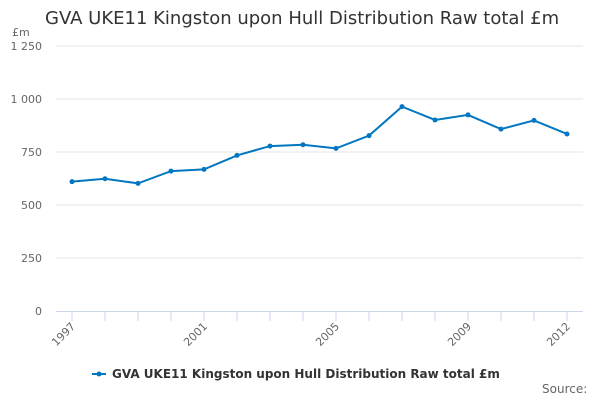  Describe the element at coordinates (31, 205) in the screenshot. I see `y-tick-label: 500` at that location.